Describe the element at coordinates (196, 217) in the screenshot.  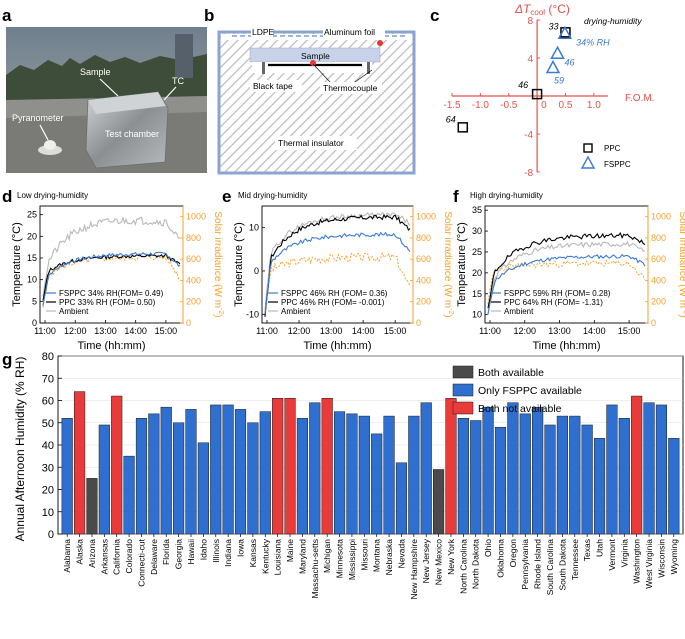
I see `right-tick-label: 1000` at that location.